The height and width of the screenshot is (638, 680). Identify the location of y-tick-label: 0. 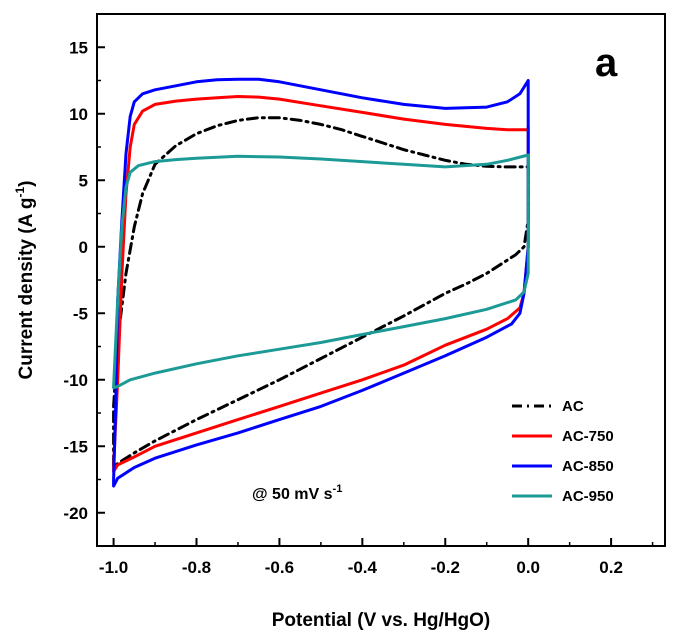
(83, 247).